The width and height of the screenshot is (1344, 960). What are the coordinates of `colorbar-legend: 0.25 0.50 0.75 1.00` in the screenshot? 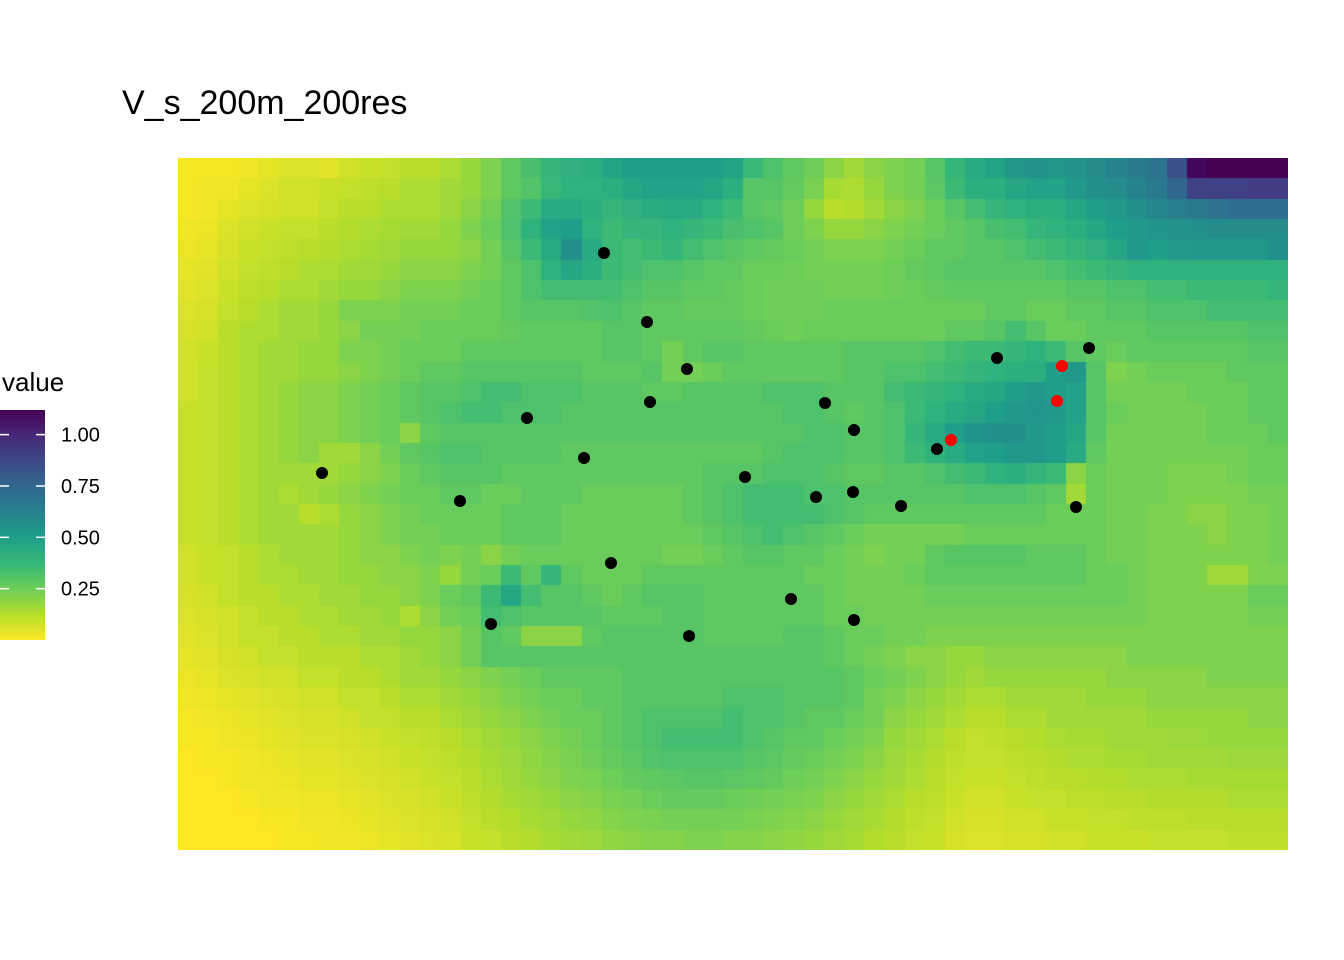 It's located at (50, 525).